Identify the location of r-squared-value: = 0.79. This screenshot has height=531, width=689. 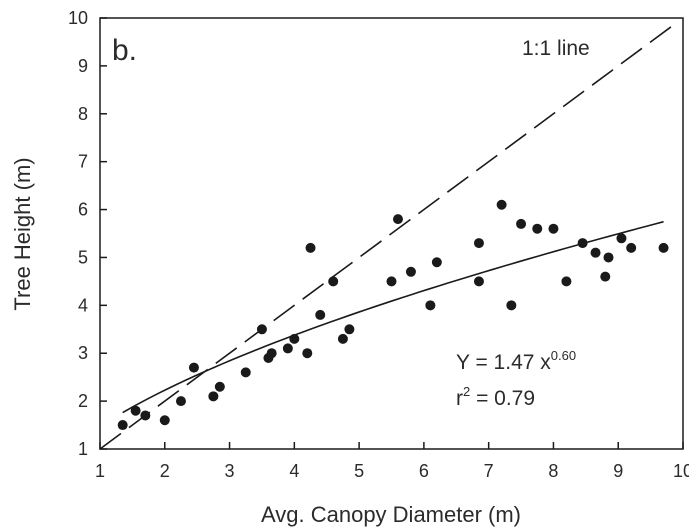
(502, 398).